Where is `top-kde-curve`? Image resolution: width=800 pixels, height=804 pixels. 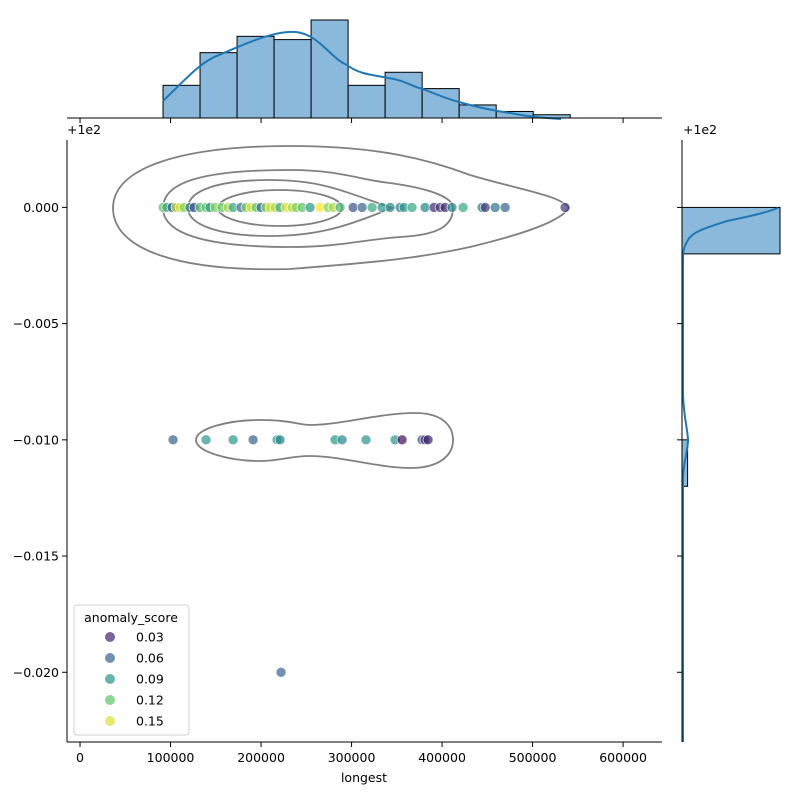 top-kde-curve is located at coordinates (362, 75).